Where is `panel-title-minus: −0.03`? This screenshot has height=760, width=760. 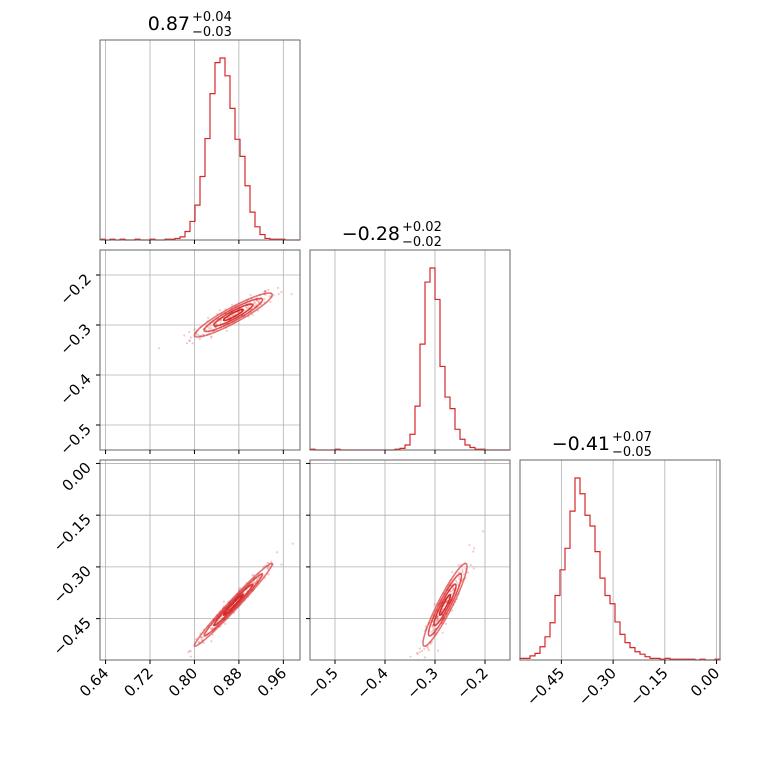
panel-title-minus: −0.03 is located at coordinates (212, 32).